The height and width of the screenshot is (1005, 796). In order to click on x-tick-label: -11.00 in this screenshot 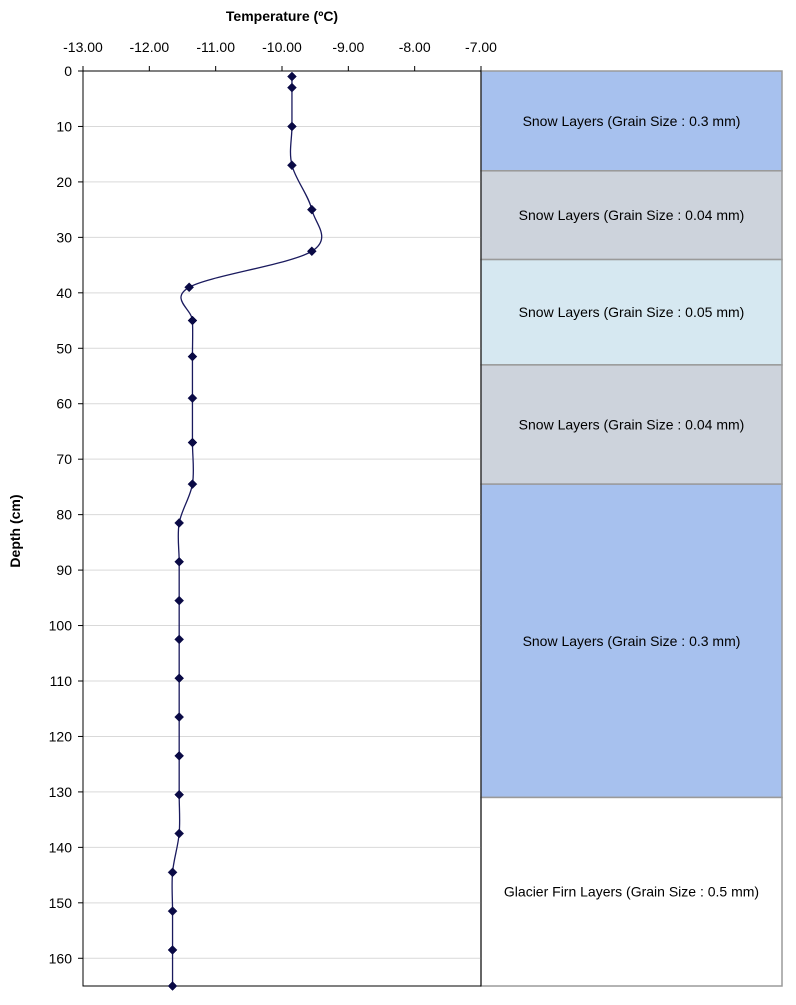, I will do `click(215, 47)`.